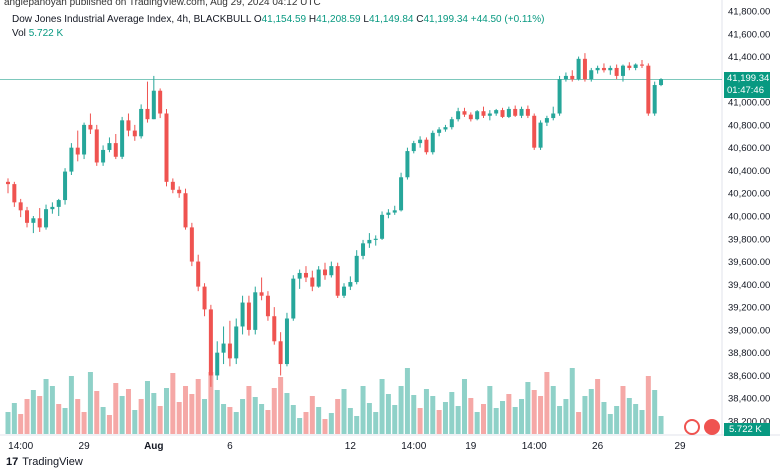 The width and height of the screenshot is (780, 470). What do you see at coordinates (445, 19) in the screenshot?
I see `legend-close-value: 41,199.34` at bounding box center [445, 19].